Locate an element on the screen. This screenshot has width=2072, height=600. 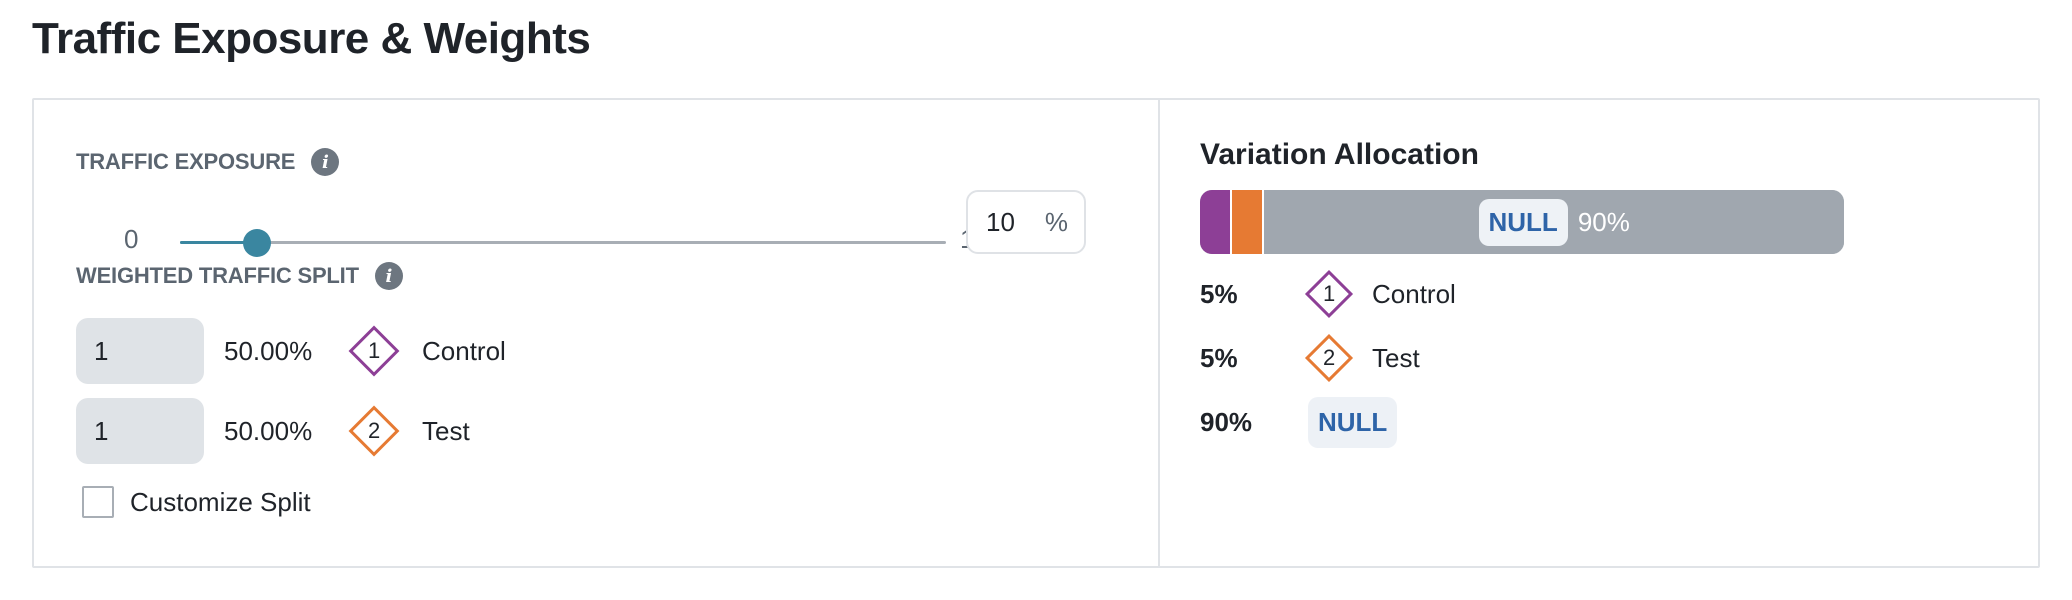
allocation-title: Variation Allocation is located at coordinates (1339, 154).